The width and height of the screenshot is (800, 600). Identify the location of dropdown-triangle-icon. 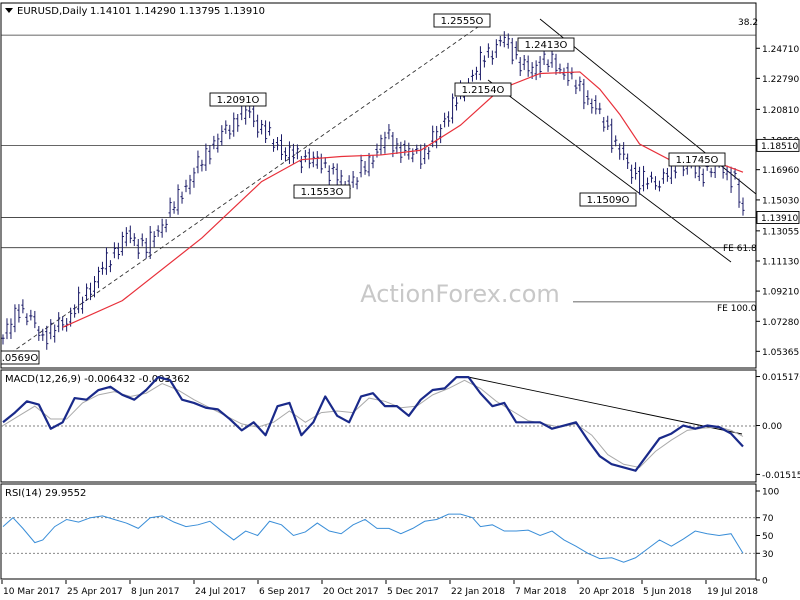
(9, 10).